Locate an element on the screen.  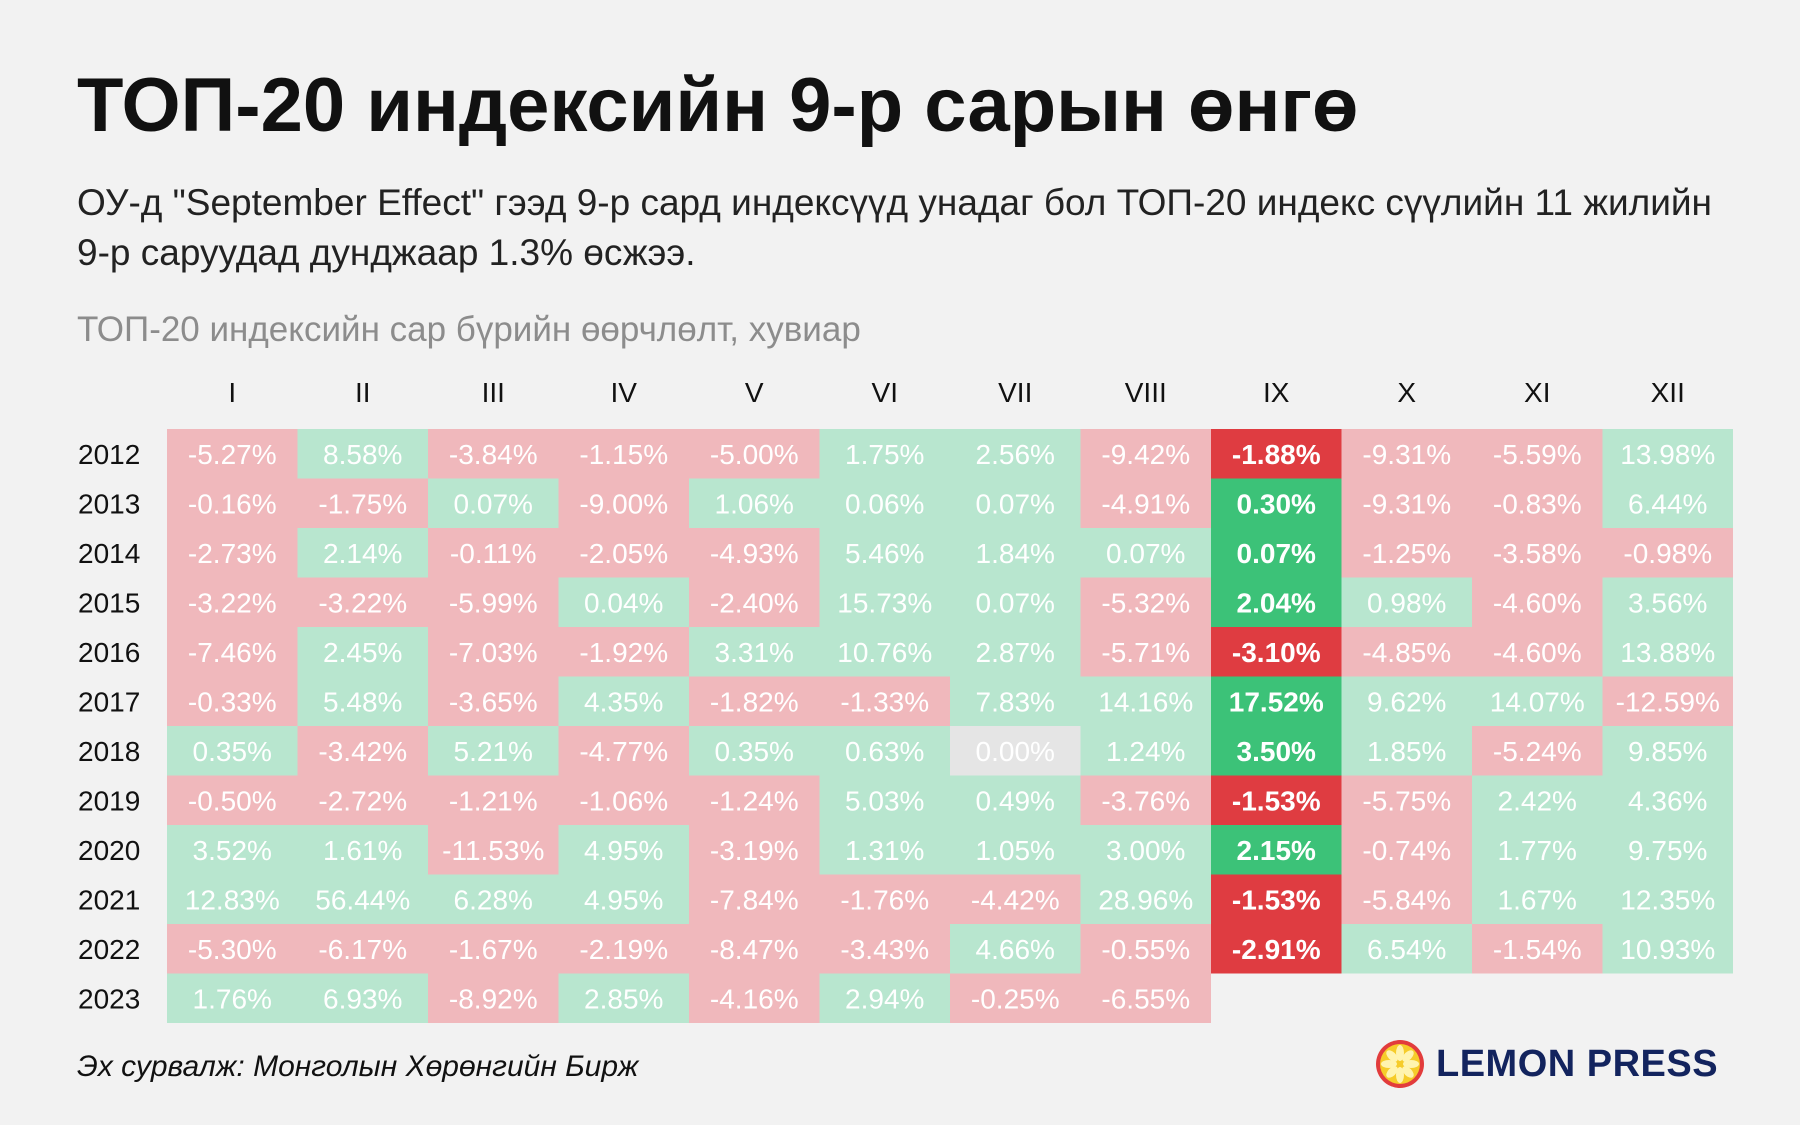
cell-value-label: -3.65% is located at coordinates (493, 701).